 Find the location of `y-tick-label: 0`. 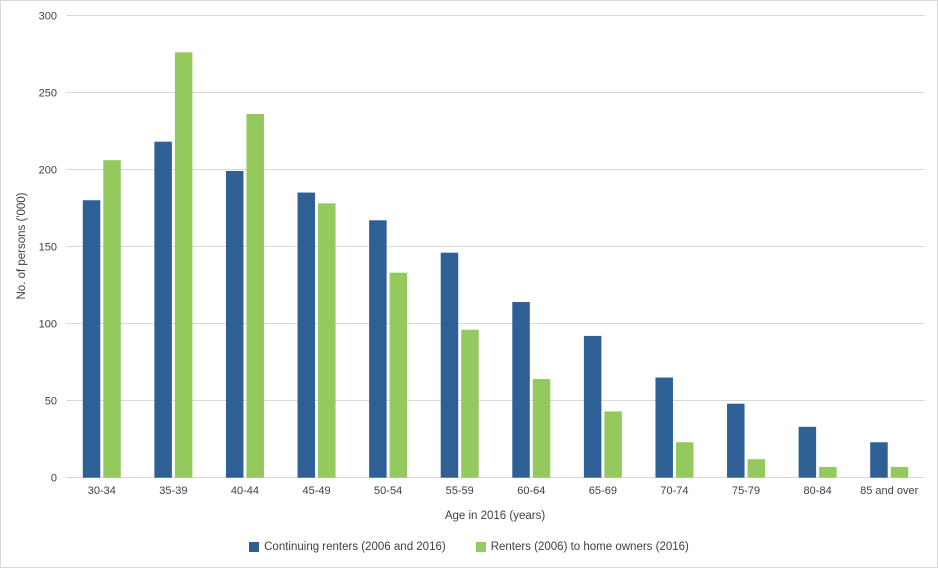

y-tick-label: 0 is located at coordinates (54, 479).